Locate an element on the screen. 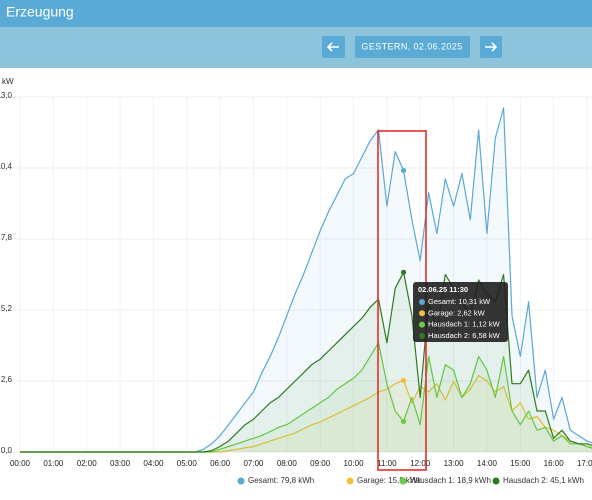  tooltip-title: 02.06.25 11:30 is located at coordinates (443, 289).